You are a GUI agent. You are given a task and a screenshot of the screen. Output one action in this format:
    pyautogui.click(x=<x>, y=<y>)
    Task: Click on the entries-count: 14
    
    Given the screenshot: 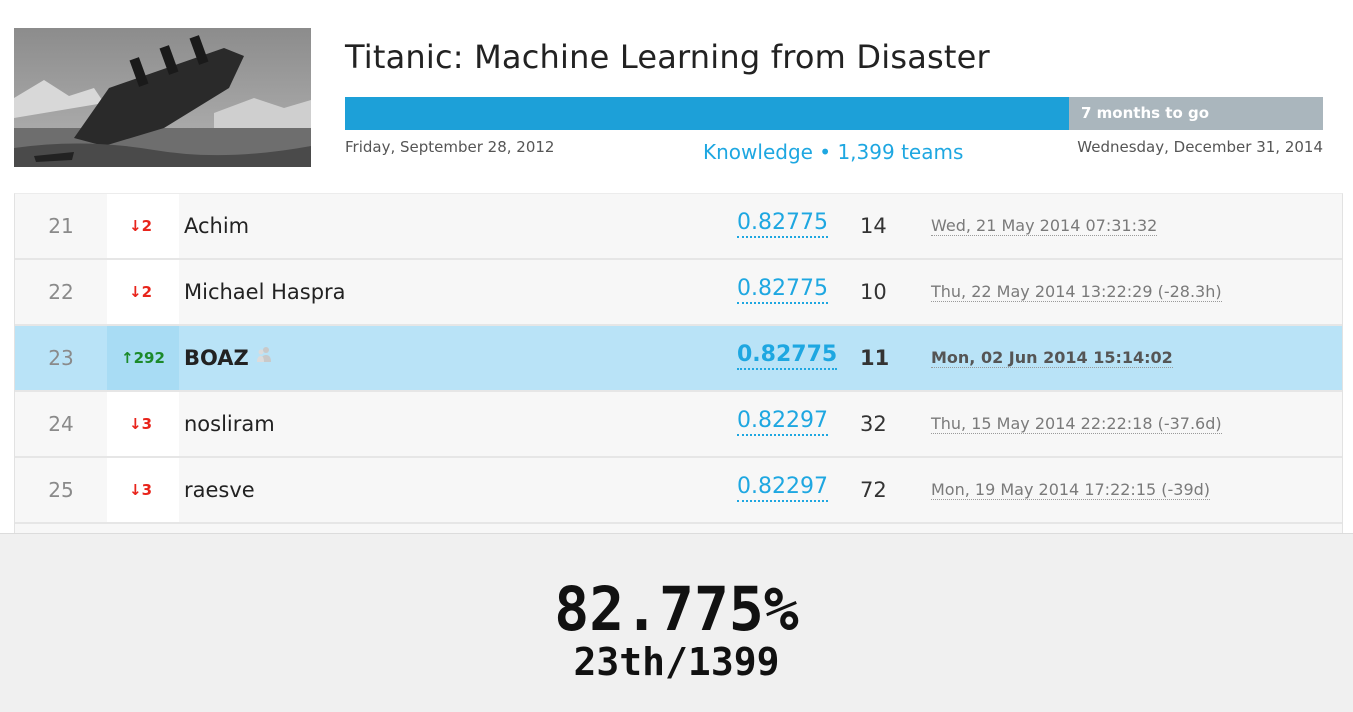 What is the action you would take?
    pyautogui.click(x=873, y=226)
    